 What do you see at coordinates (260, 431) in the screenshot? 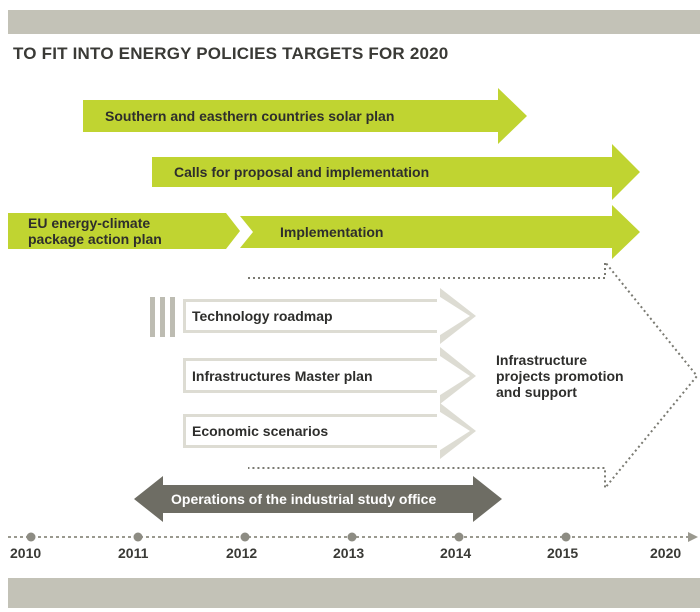
I see `economic-scenarios-label: Economic scenarios` at bounding box center [260, 431].